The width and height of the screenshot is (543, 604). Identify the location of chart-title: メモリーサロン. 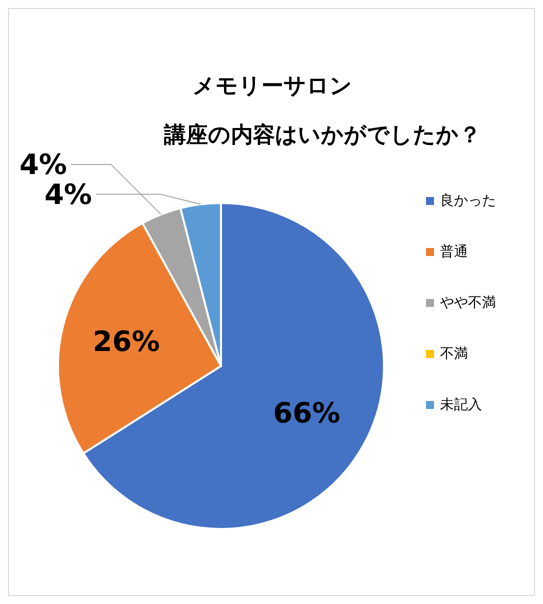
(273, 87).